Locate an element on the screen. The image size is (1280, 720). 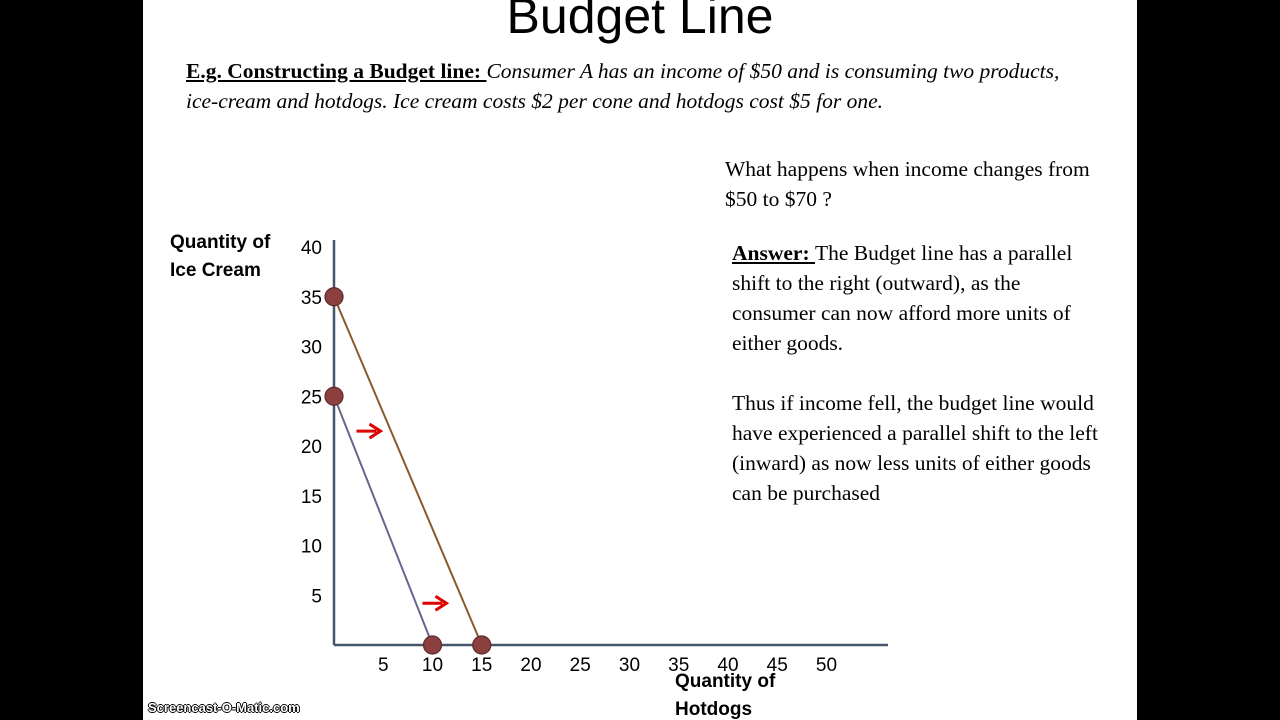
y-axis-title: Quantity of Ice Cream is located at coordinates (220, 256).